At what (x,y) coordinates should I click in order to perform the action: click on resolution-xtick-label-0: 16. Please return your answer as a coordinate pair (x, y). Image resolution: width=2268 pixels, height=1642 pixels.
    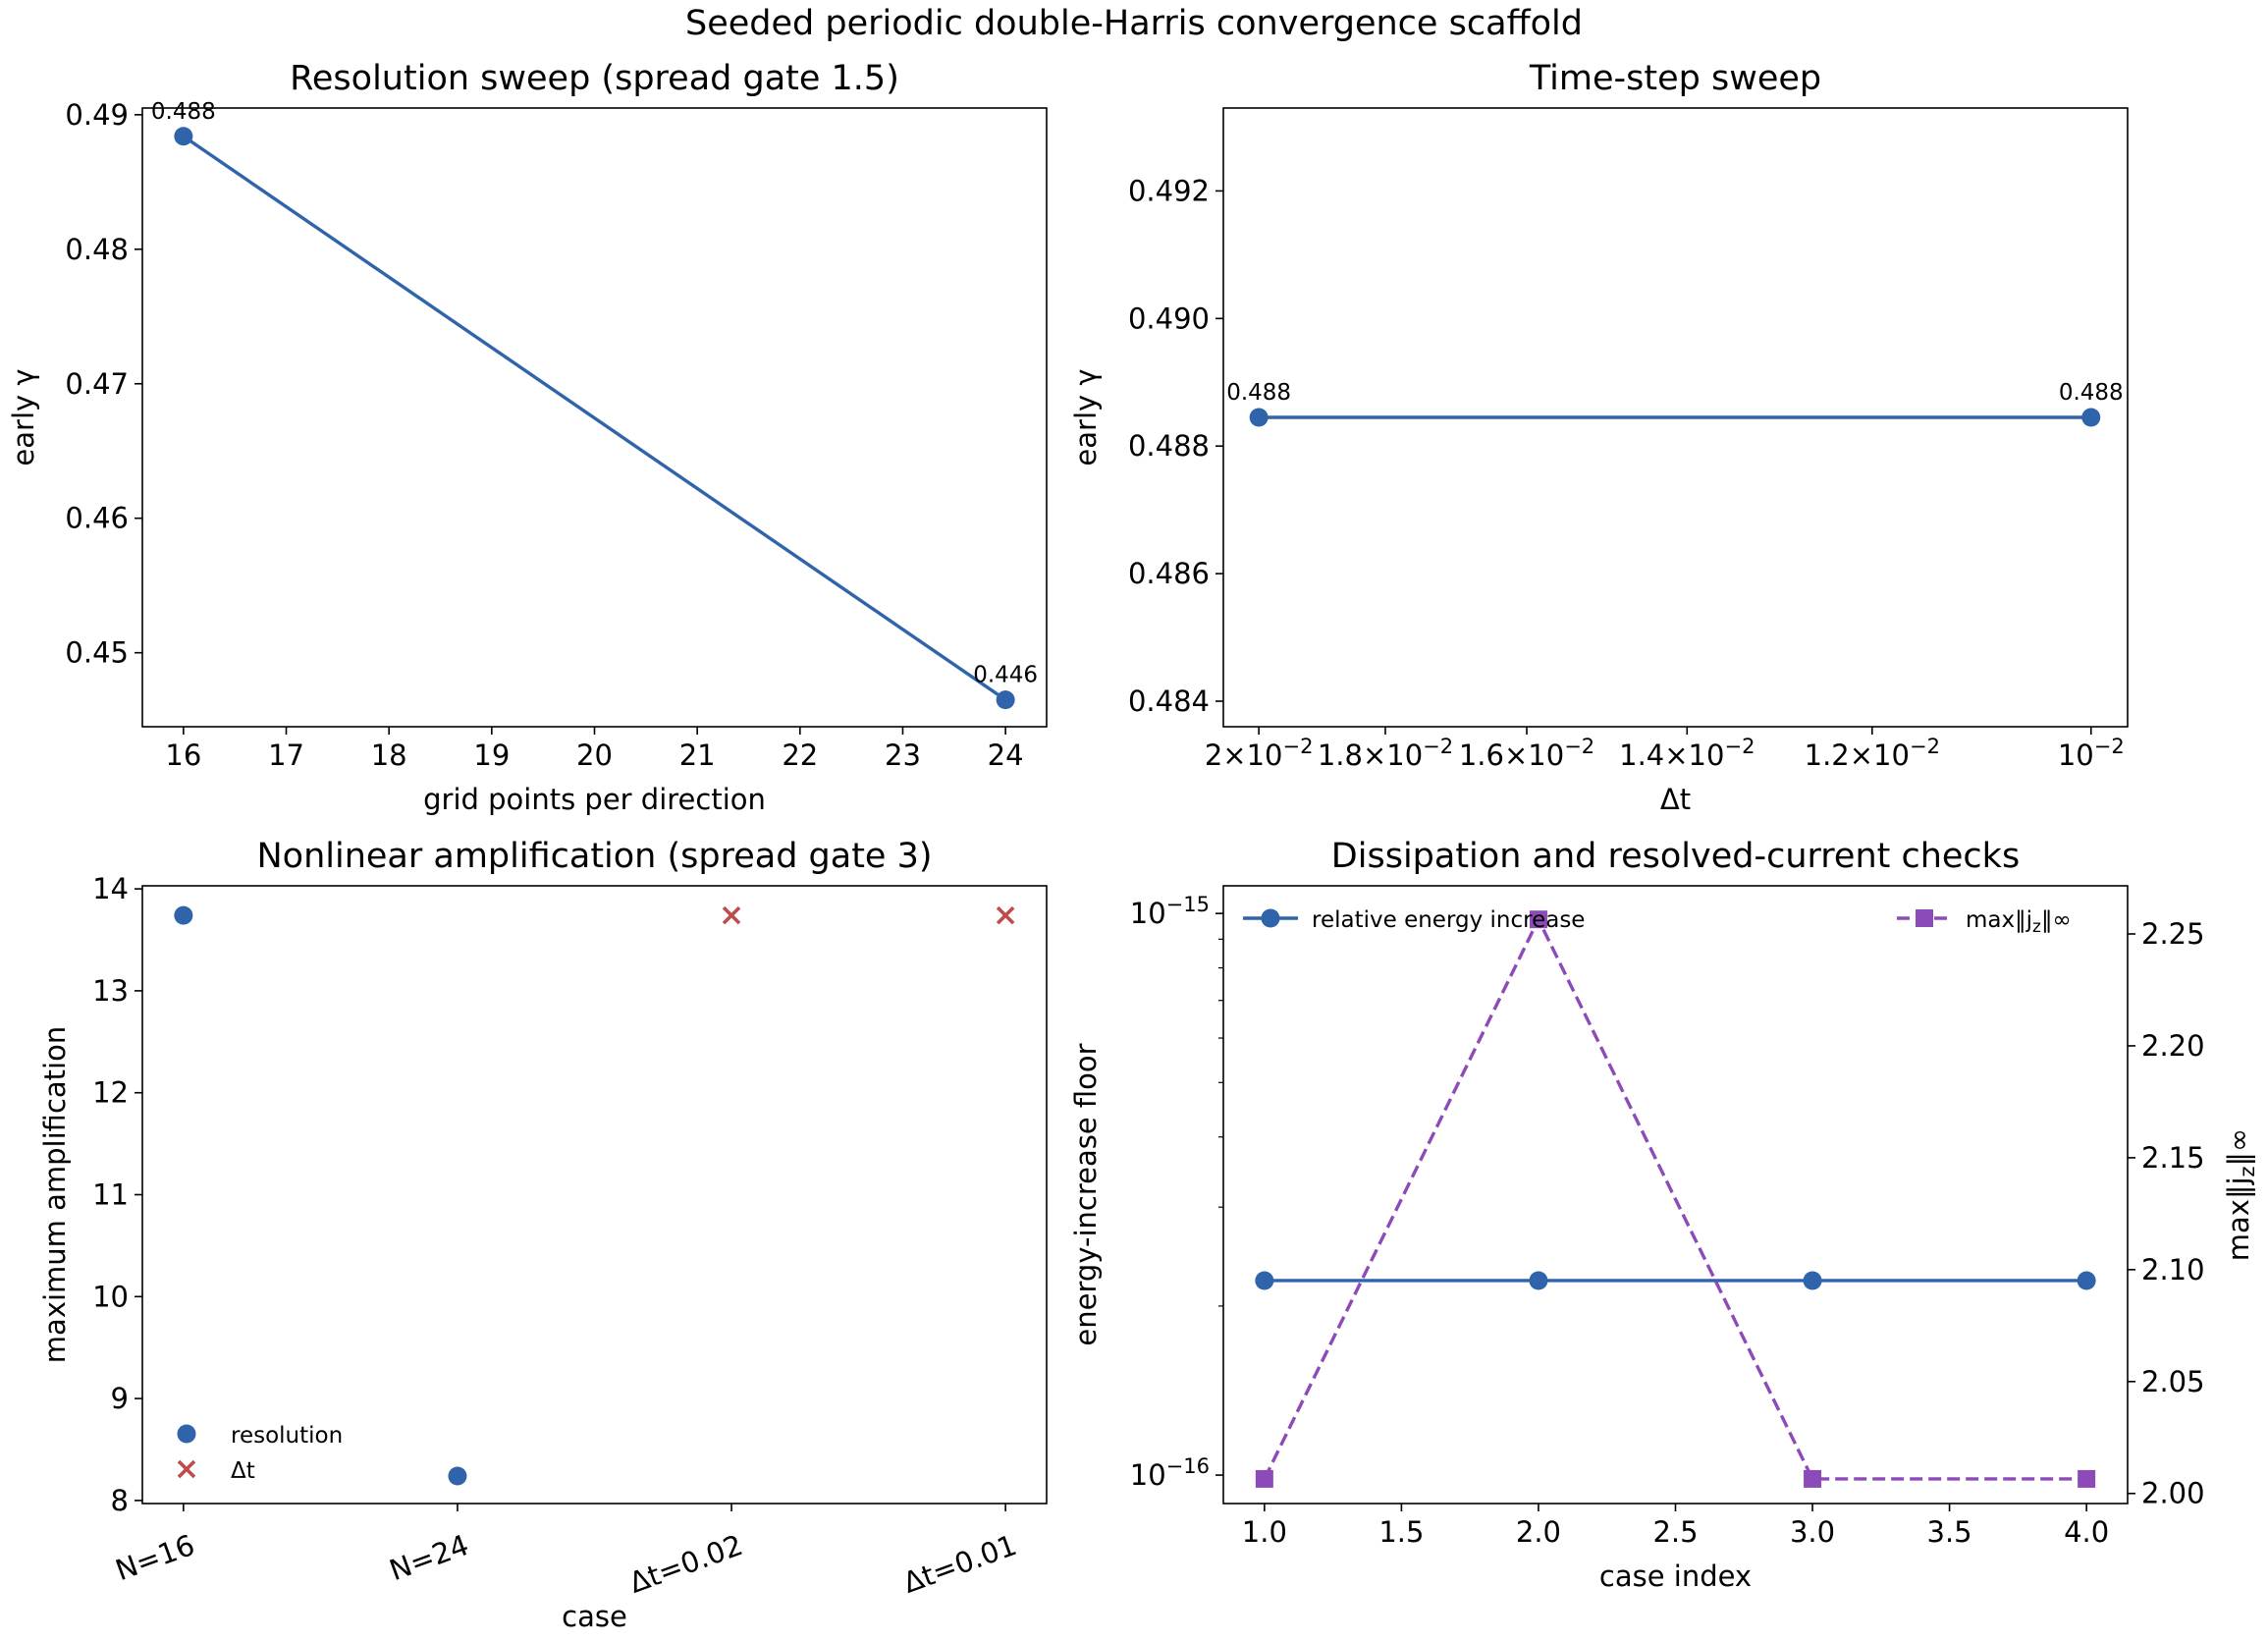
    Looking at the image, I should click on (183, 756).